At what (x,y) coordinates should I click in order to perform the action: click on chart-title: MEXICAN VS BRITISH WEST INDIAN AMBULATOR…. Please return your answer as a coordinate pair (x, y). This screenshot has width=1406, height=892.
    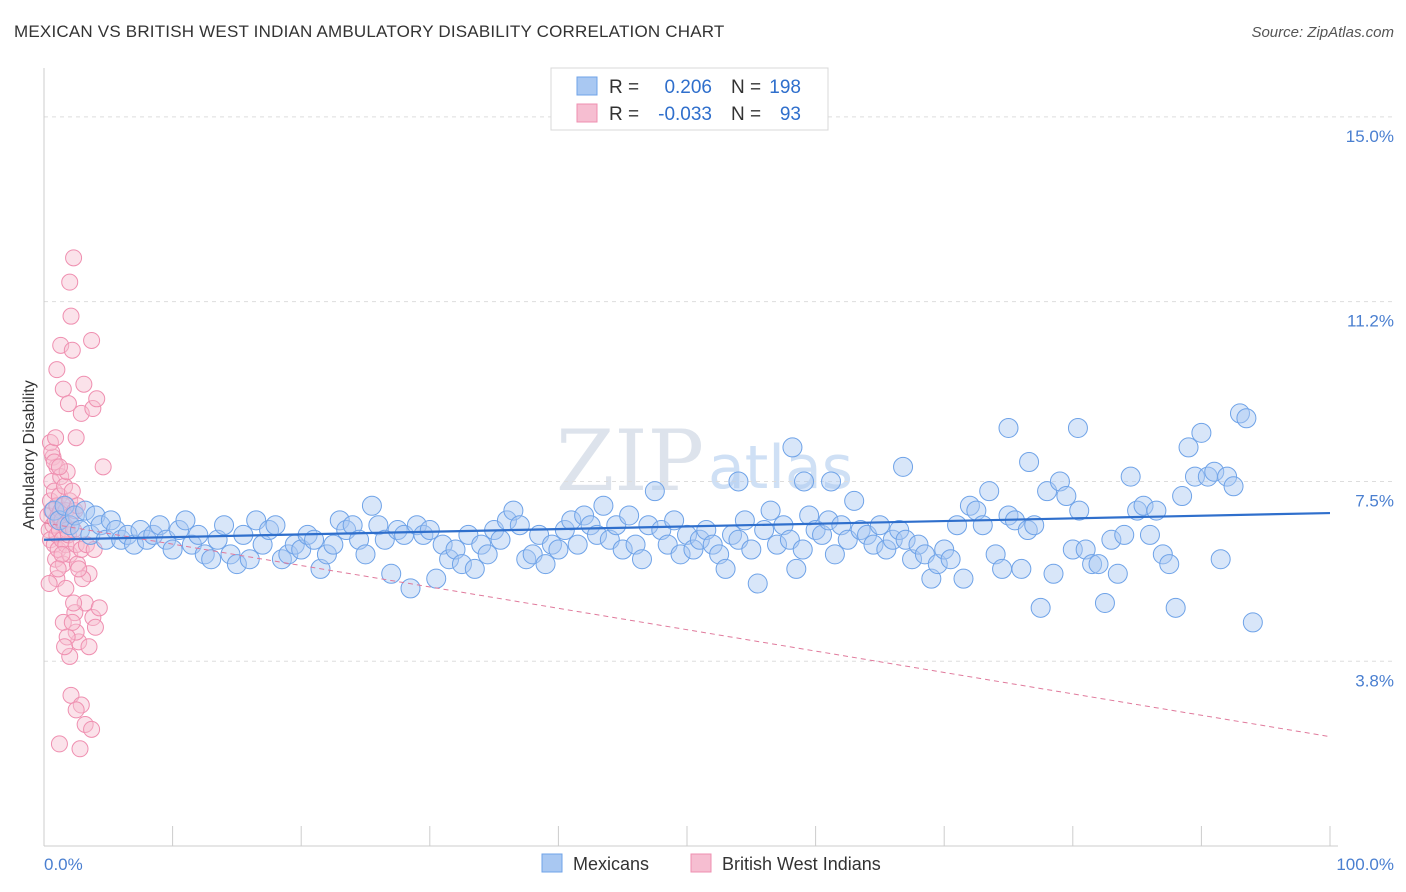
    Looking at the image, I should click on (369, 31).